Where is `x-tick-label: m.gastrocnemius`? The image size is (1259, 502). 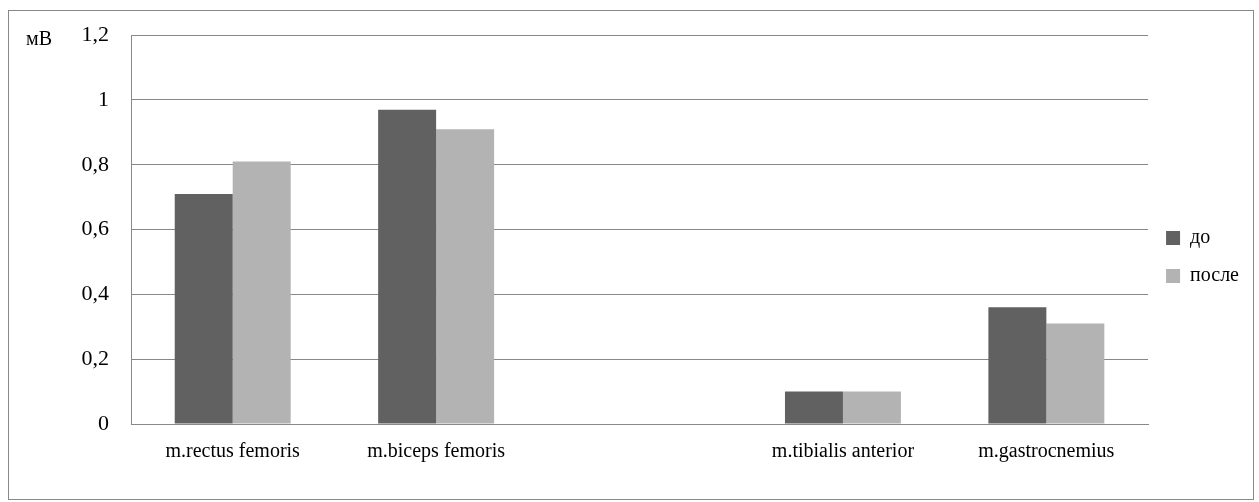
x-tick-label: m.gastrocnemius is located at coordinates (1046, 451).